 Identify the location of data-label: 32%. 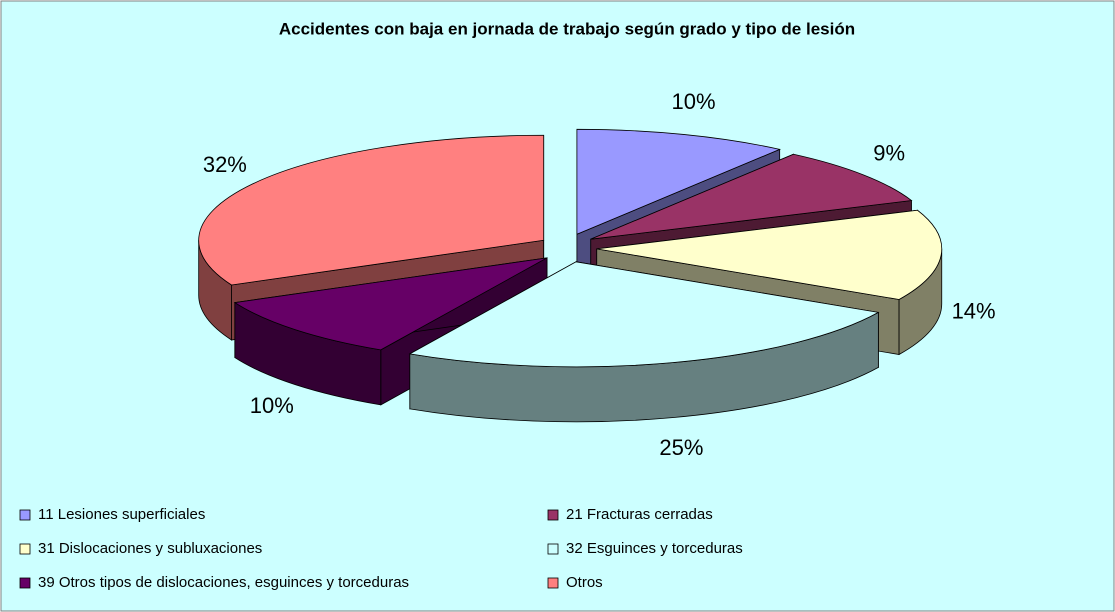
(225, 164).